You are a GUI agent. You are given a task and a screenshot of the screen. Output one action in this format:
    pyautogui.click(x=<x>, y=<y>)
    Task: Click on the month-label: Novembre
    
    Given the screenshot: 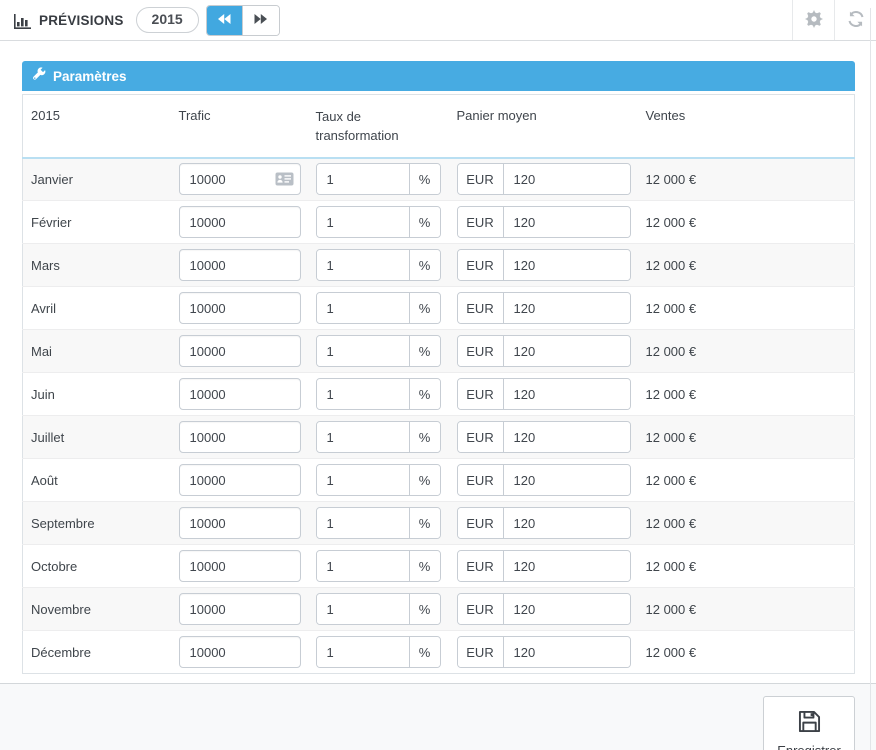 What is the action you would take?
    pyautogui.click(x=61, y=609)
    